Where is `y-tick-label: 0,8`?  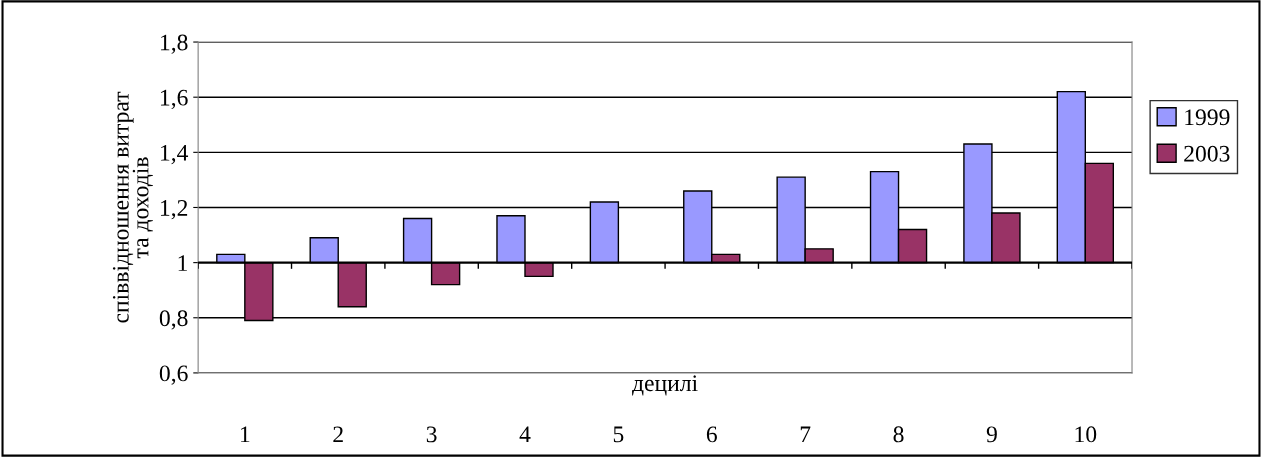
y-tick-label: 0,8 is located at coordinates (173, 320).